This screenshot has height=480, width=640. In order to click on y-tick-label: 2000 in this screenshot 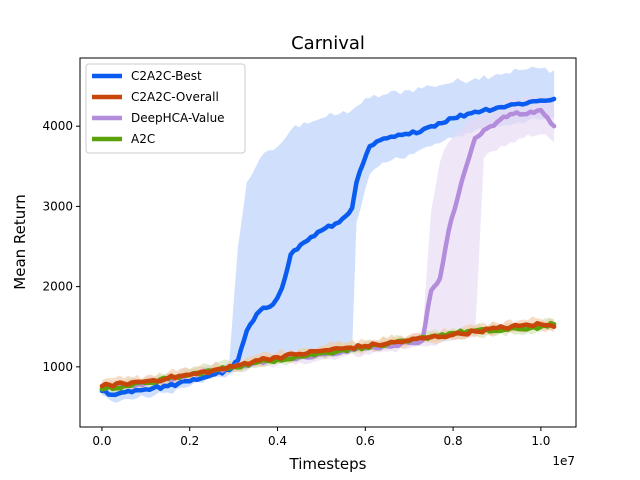, I will do `click(57, 287)`.